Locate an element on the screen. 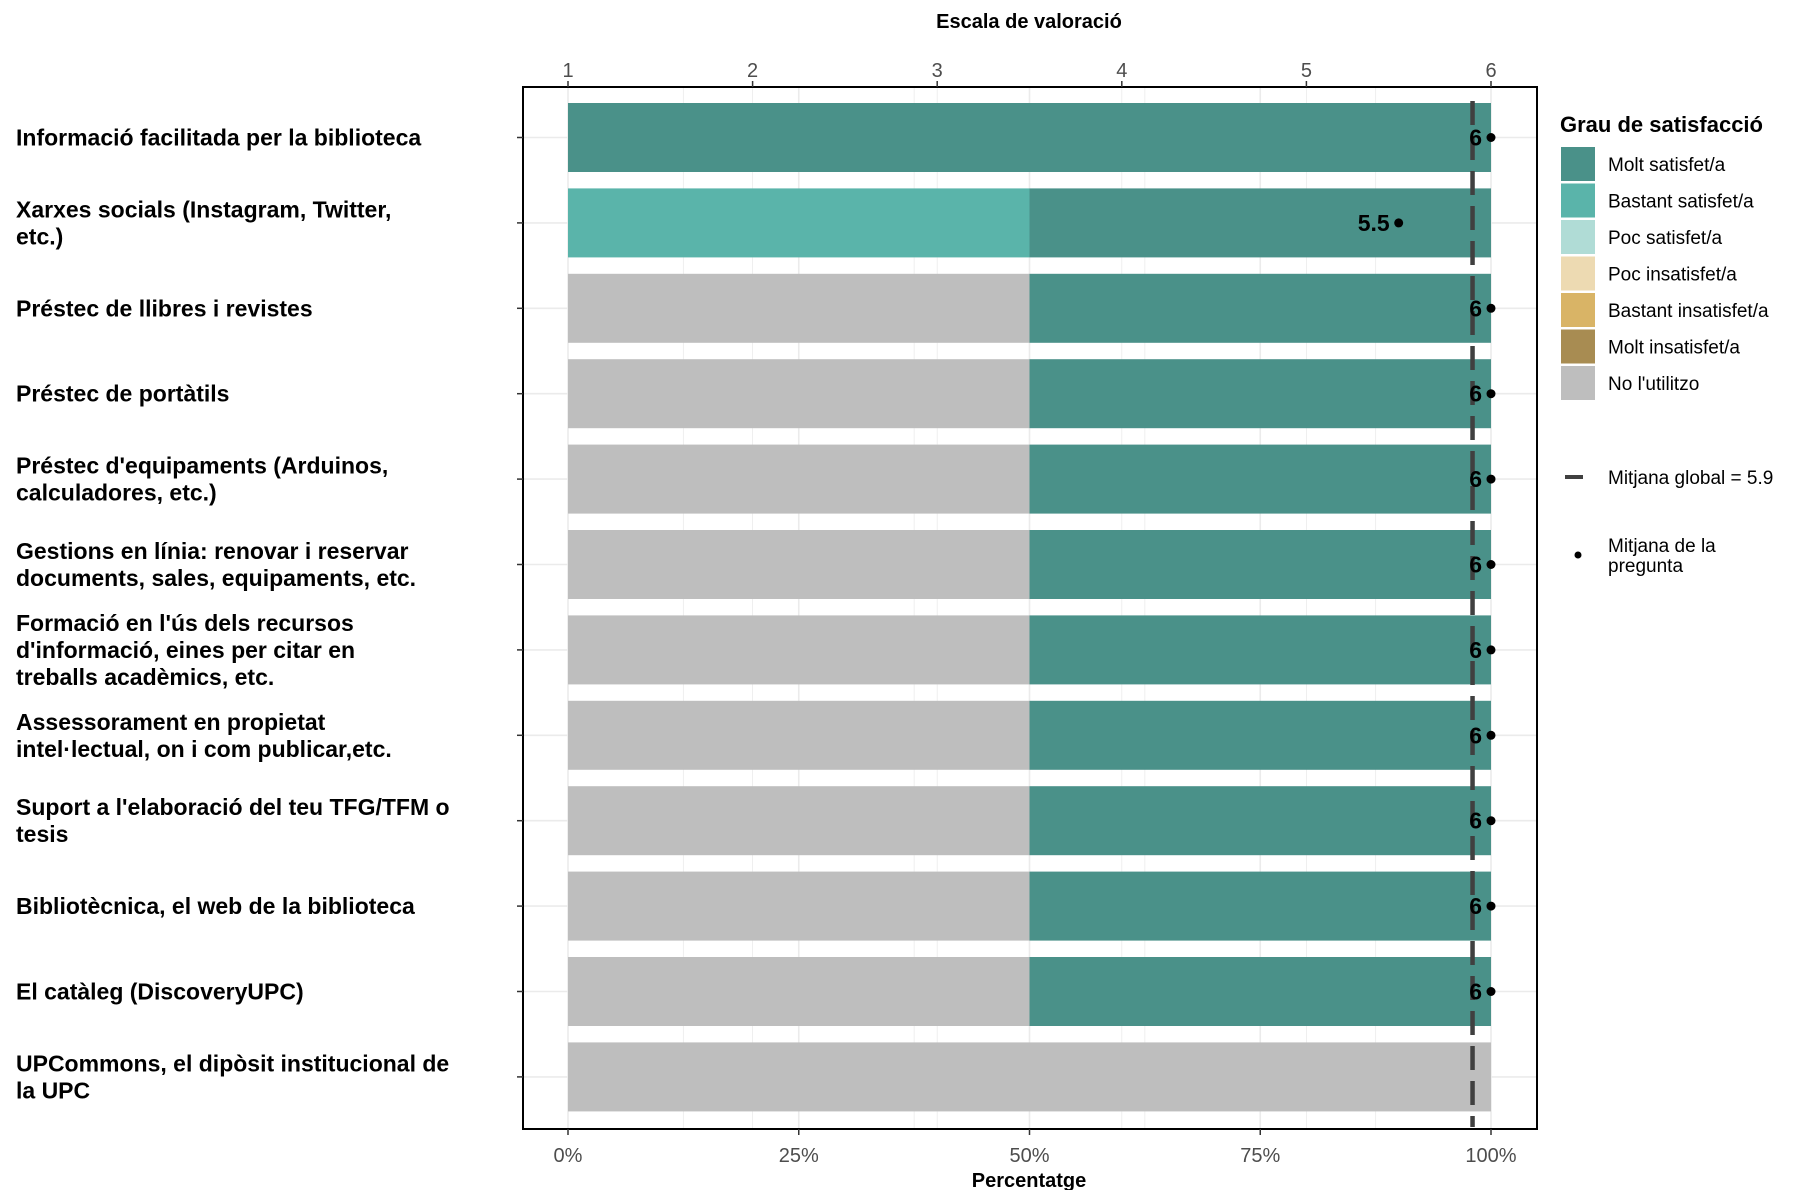 Image resolution: width=1801 pixels, height=1190 pixels. question-label: Préstec de portàtils is located at coordinates (122, 394).